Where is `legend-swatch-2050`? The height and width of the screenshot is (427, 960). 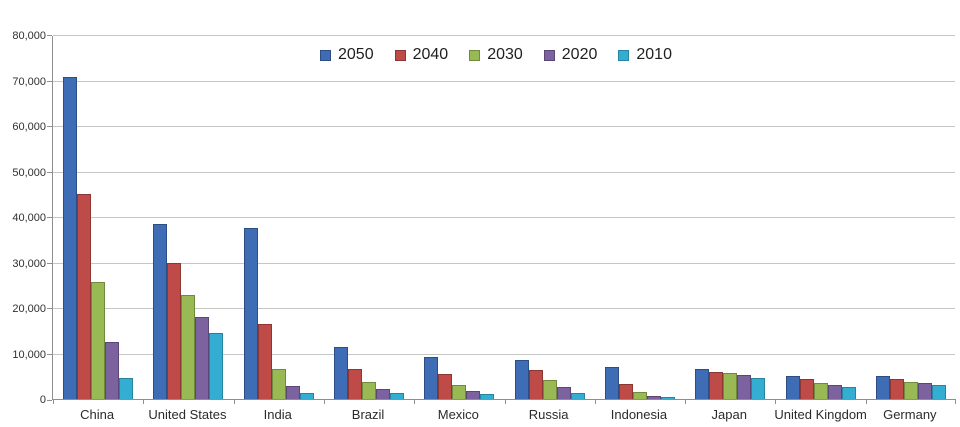 legend-swatch-2050 is located at coordinates (325, 55).